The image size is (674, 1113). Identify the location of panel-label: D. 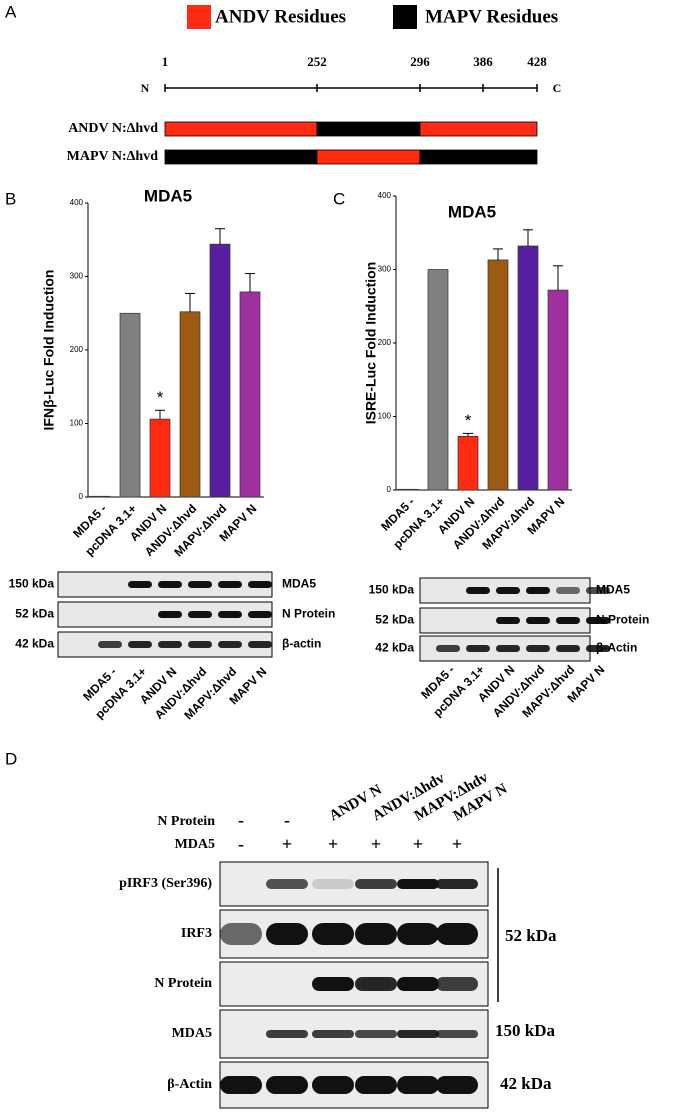
(11, 758).